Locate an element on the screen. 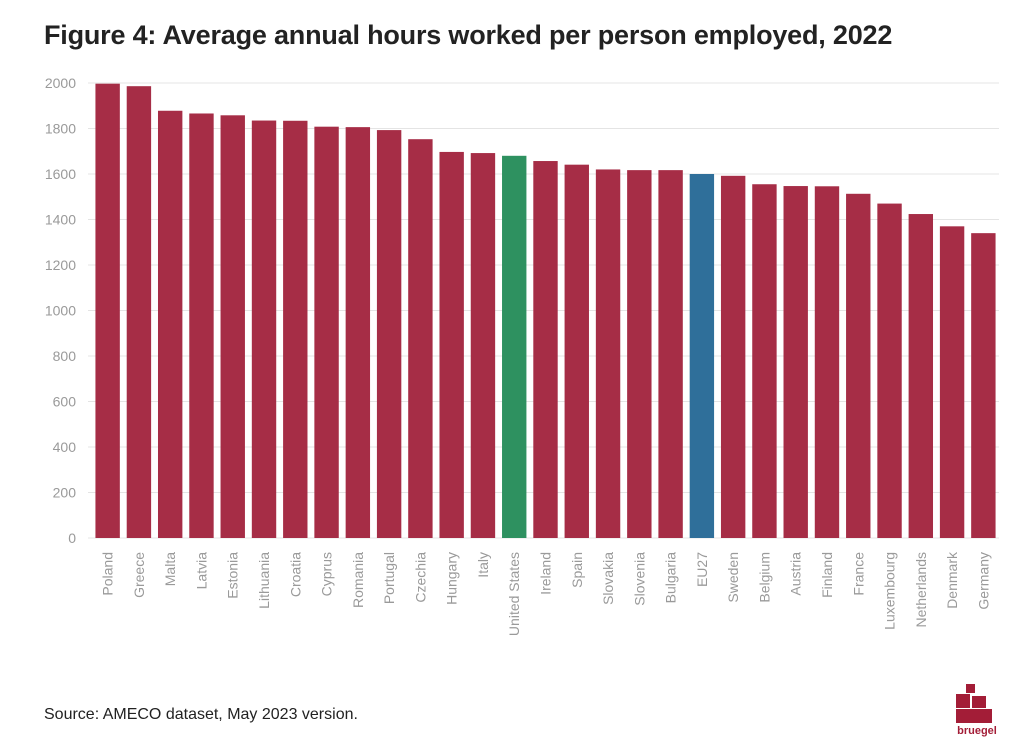  bar-united-states is located at coordinates (514, 347).